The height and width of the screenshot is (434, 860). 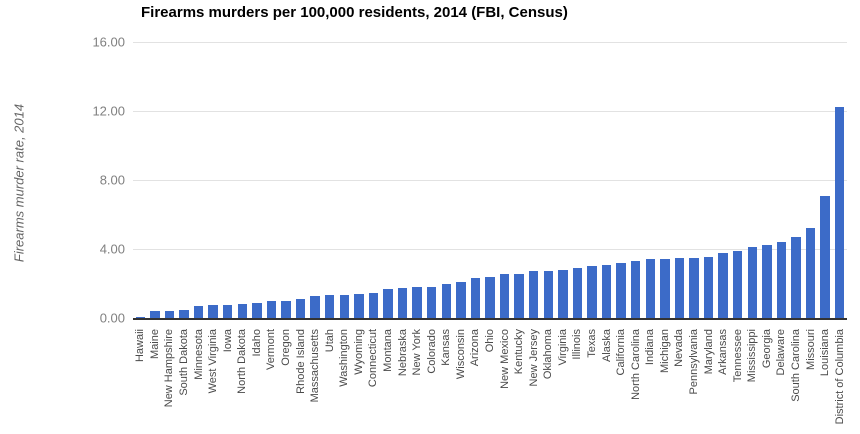 I want to click on bar-ohio, so click(x=490, y=297).